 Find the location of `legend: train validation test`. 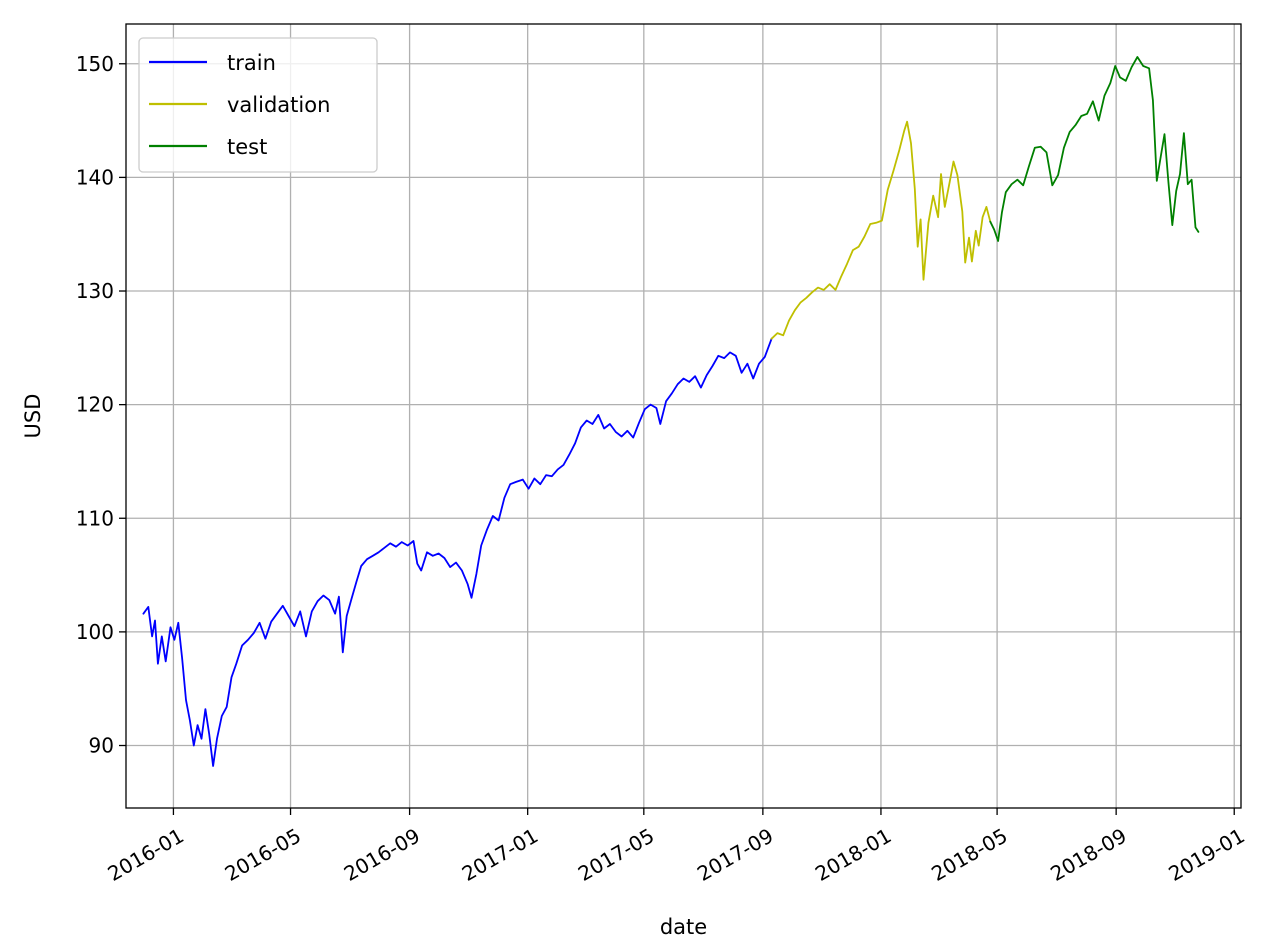

legend: train validation test is located at coordinates (258, 105).